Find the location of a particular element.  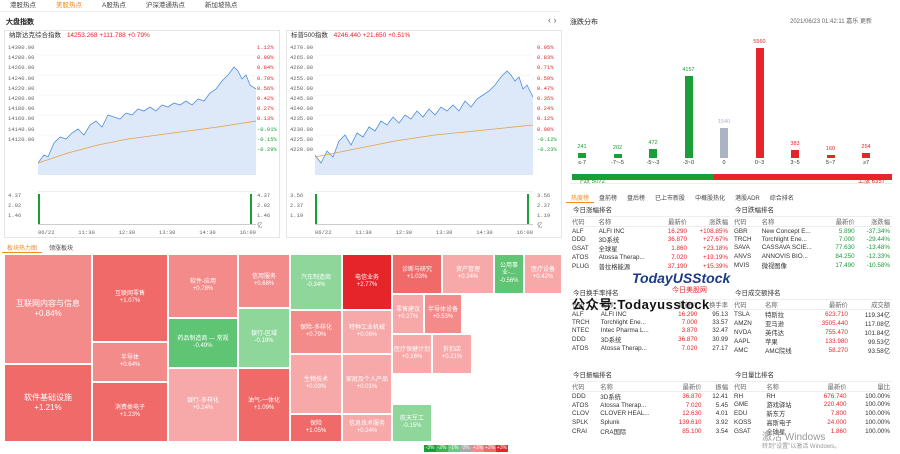

watermark-brand: TodayUSStock is located at coordinates (681, 278).